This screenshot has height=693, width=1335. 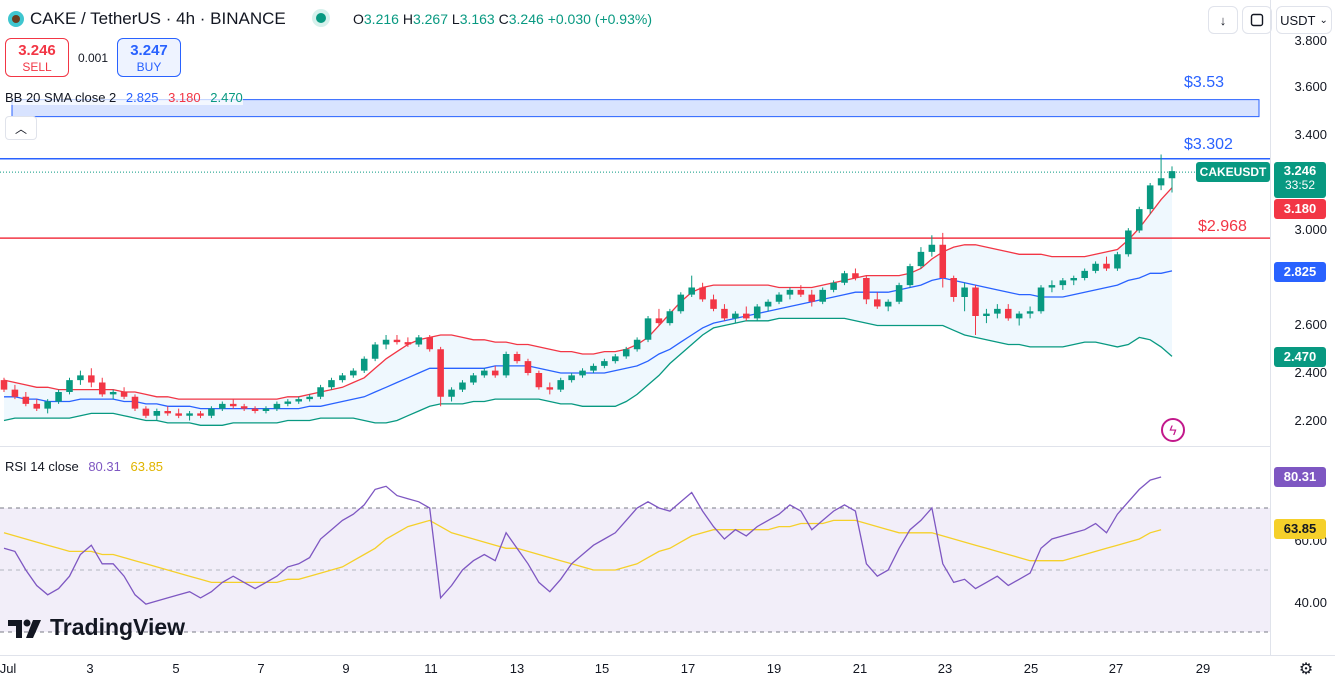 What do you see at coordinates (1300, 529) in the screenshot?
I see `rsi-ma-tag: 63.85` at bounding box center [1300, 529].